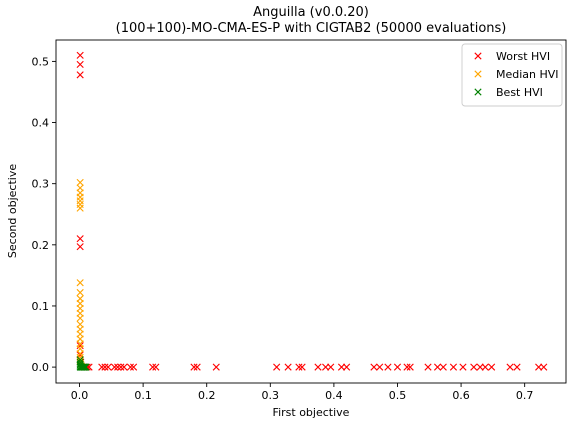 The width and height of the screenshot is (568, 424). I want to click on point-worst-hvi-17-stroke-b, so click(124, 367).